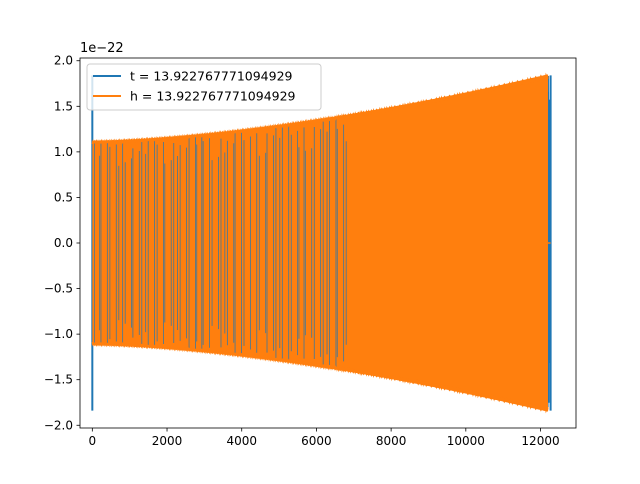  I want to click on y-tick-label: −1.0, so click(58, 334).